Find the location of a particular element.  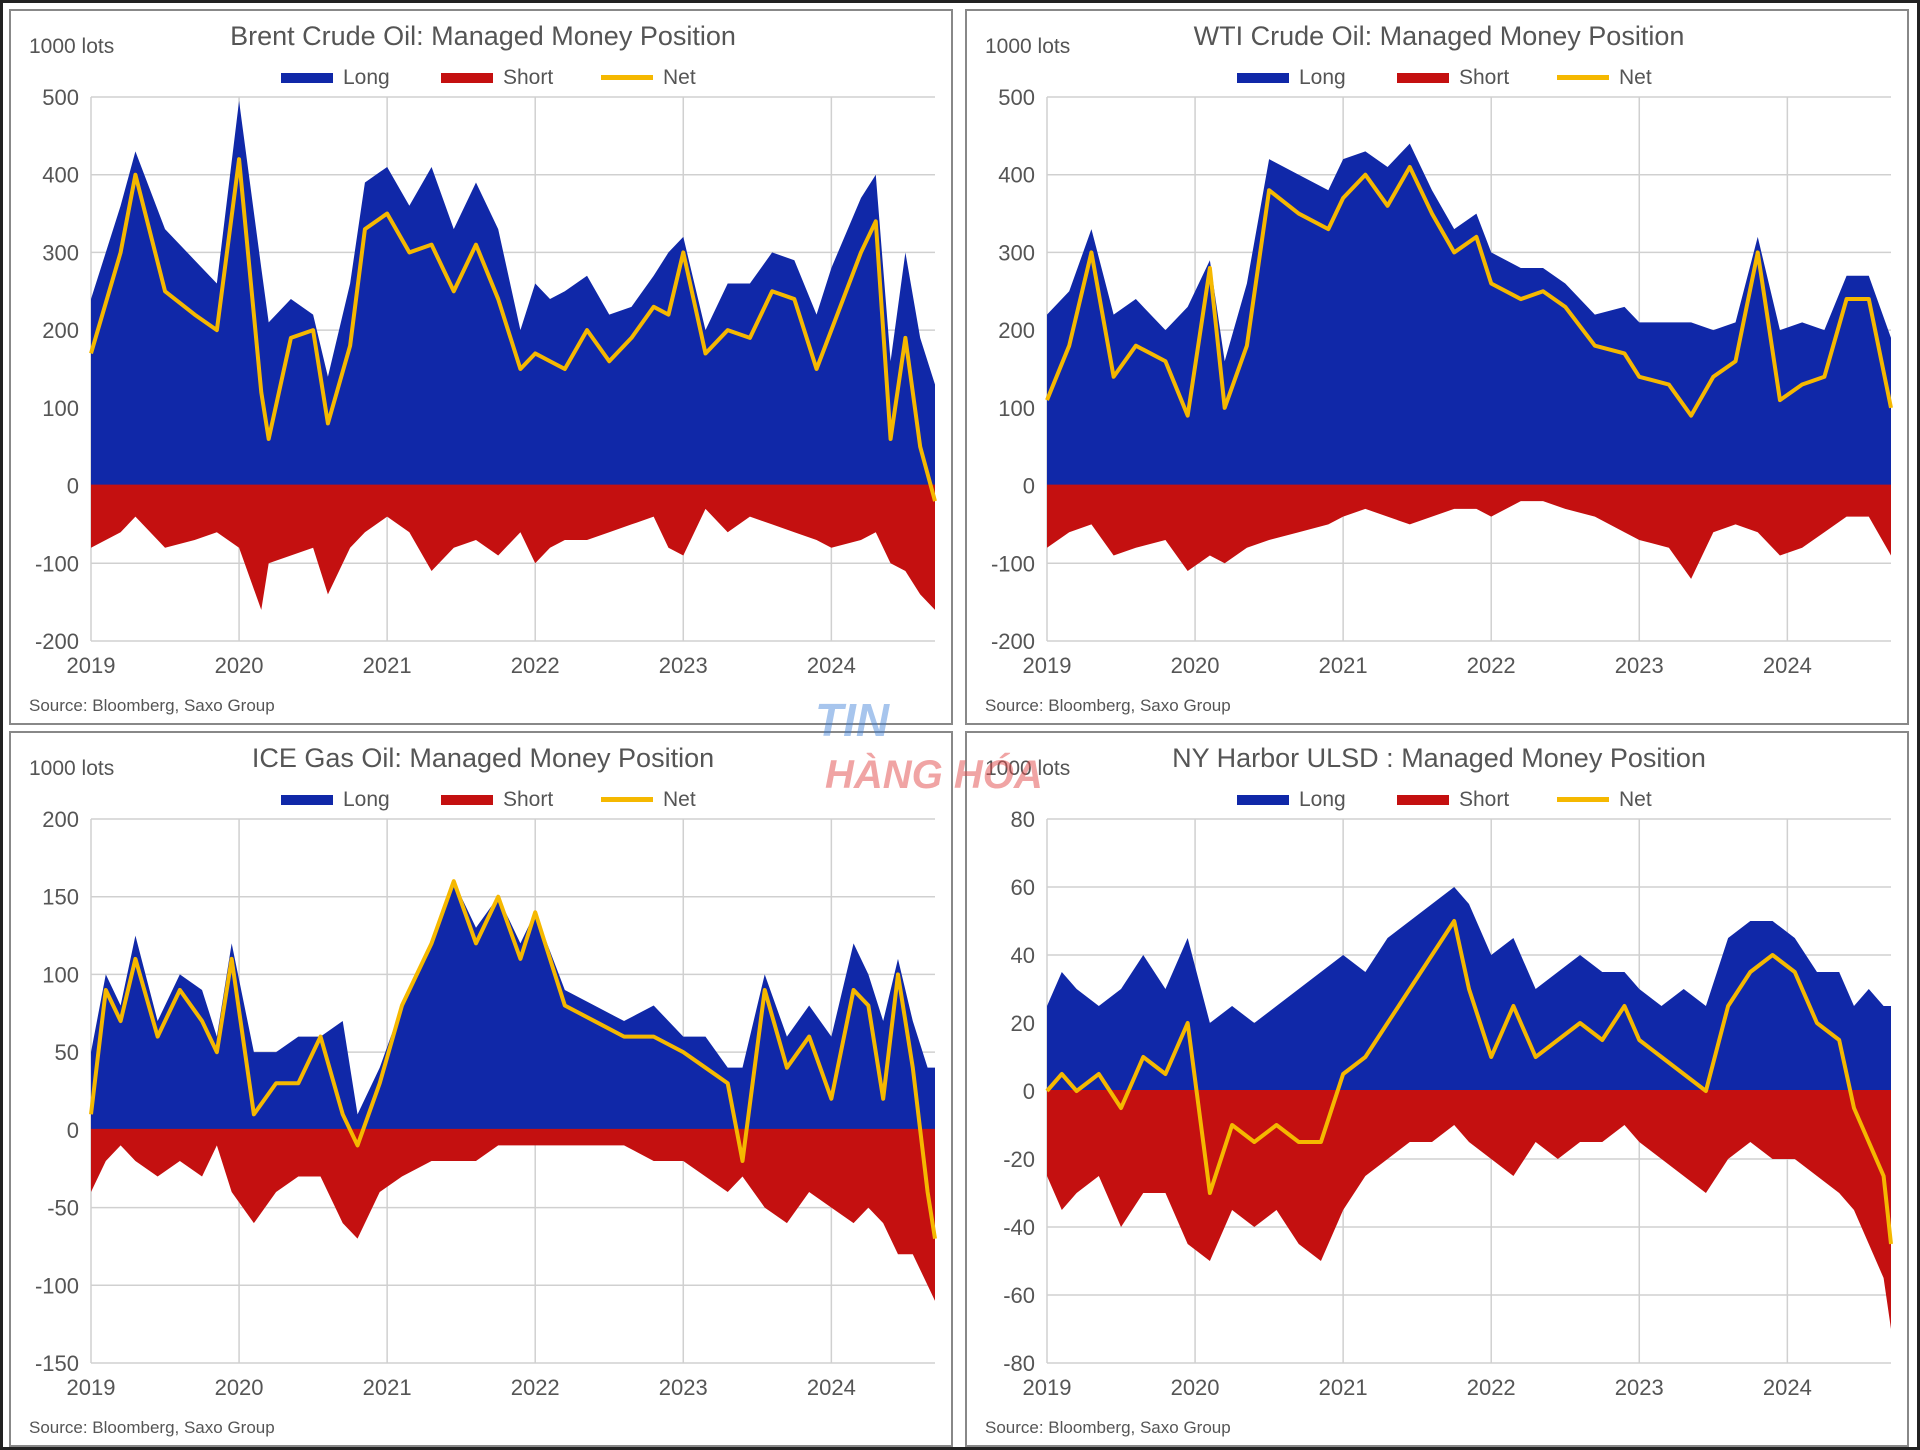

chart-title: NY Harbor ULSD : Managed Money Position is located at coordinates (1439, 758).